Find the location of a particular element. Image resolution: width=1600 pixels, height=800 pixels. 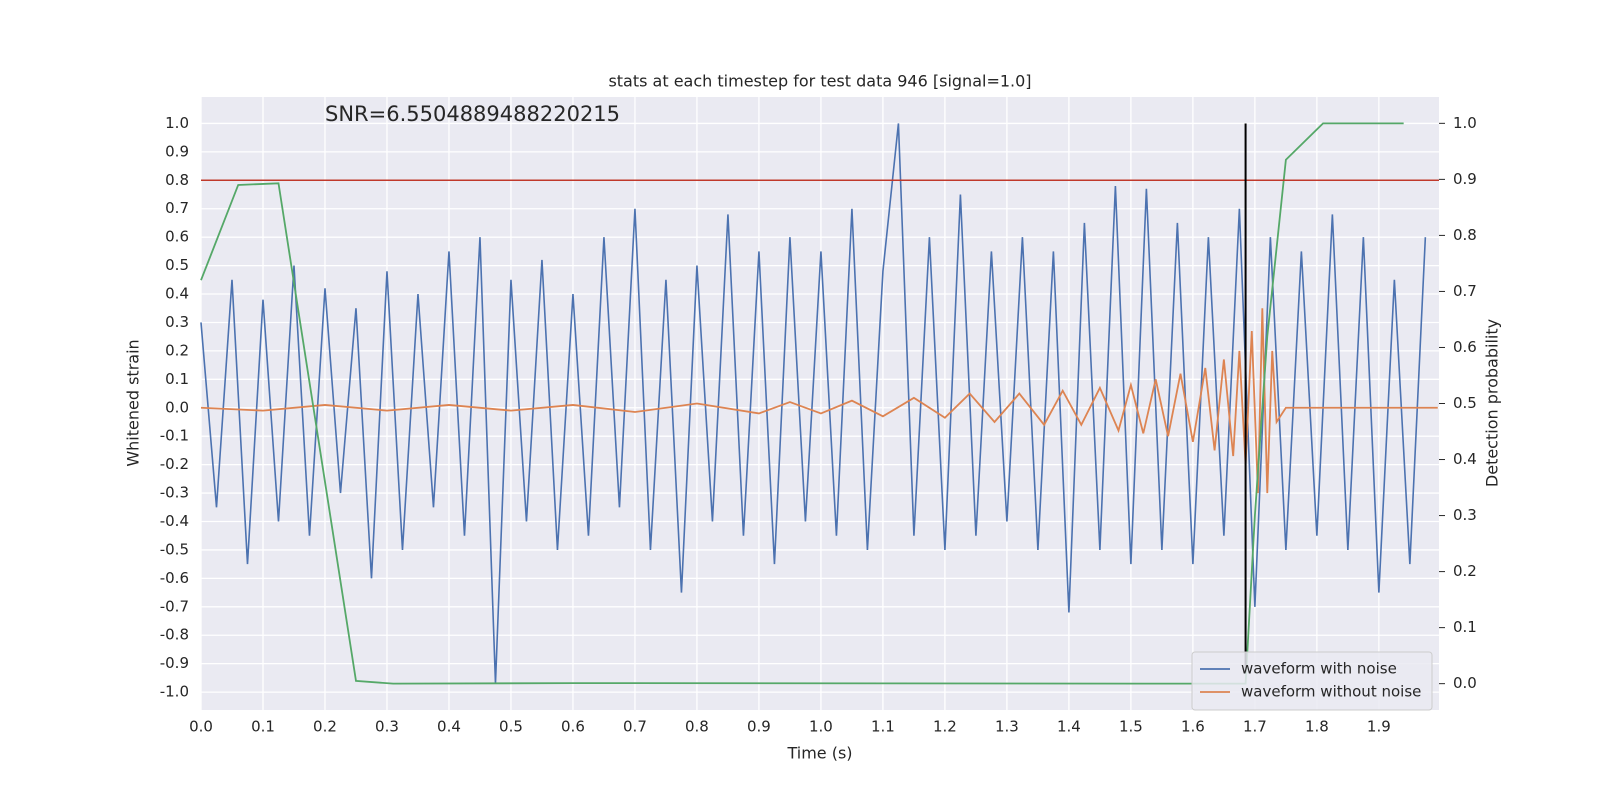

x-tick-label: 0.7 is located at coordinates (635, 727).